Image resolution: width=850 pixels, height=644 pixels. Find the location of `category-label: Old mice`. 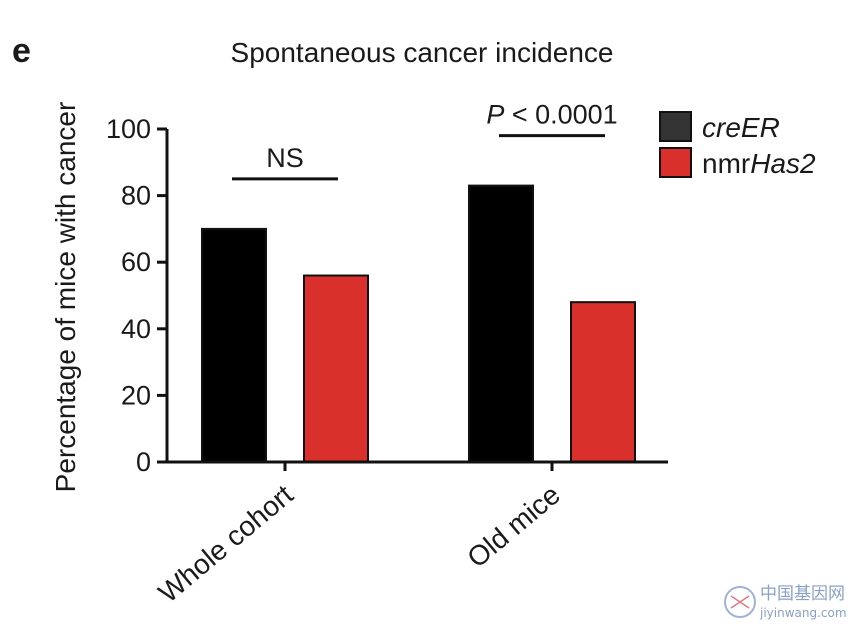

category-label: Old mice is located at coordinates (513, 526).